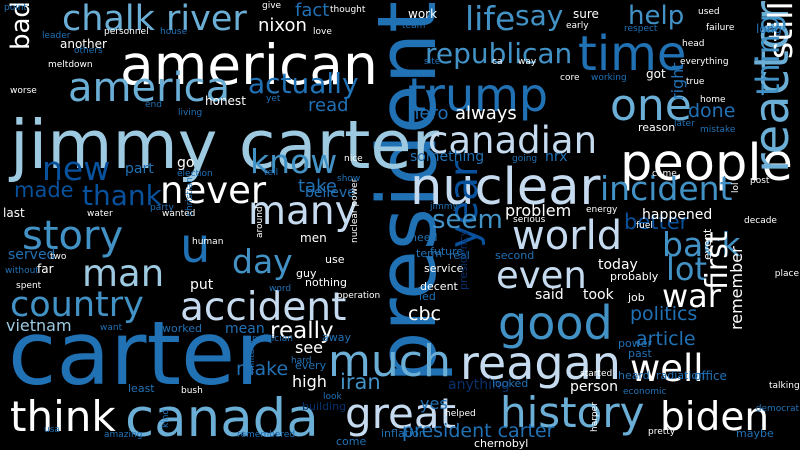 The width and height of the screenshot is (800, 450). Describe the element at coordinates (317, 186) in the screenshot. I see `word-take: take` at that location.